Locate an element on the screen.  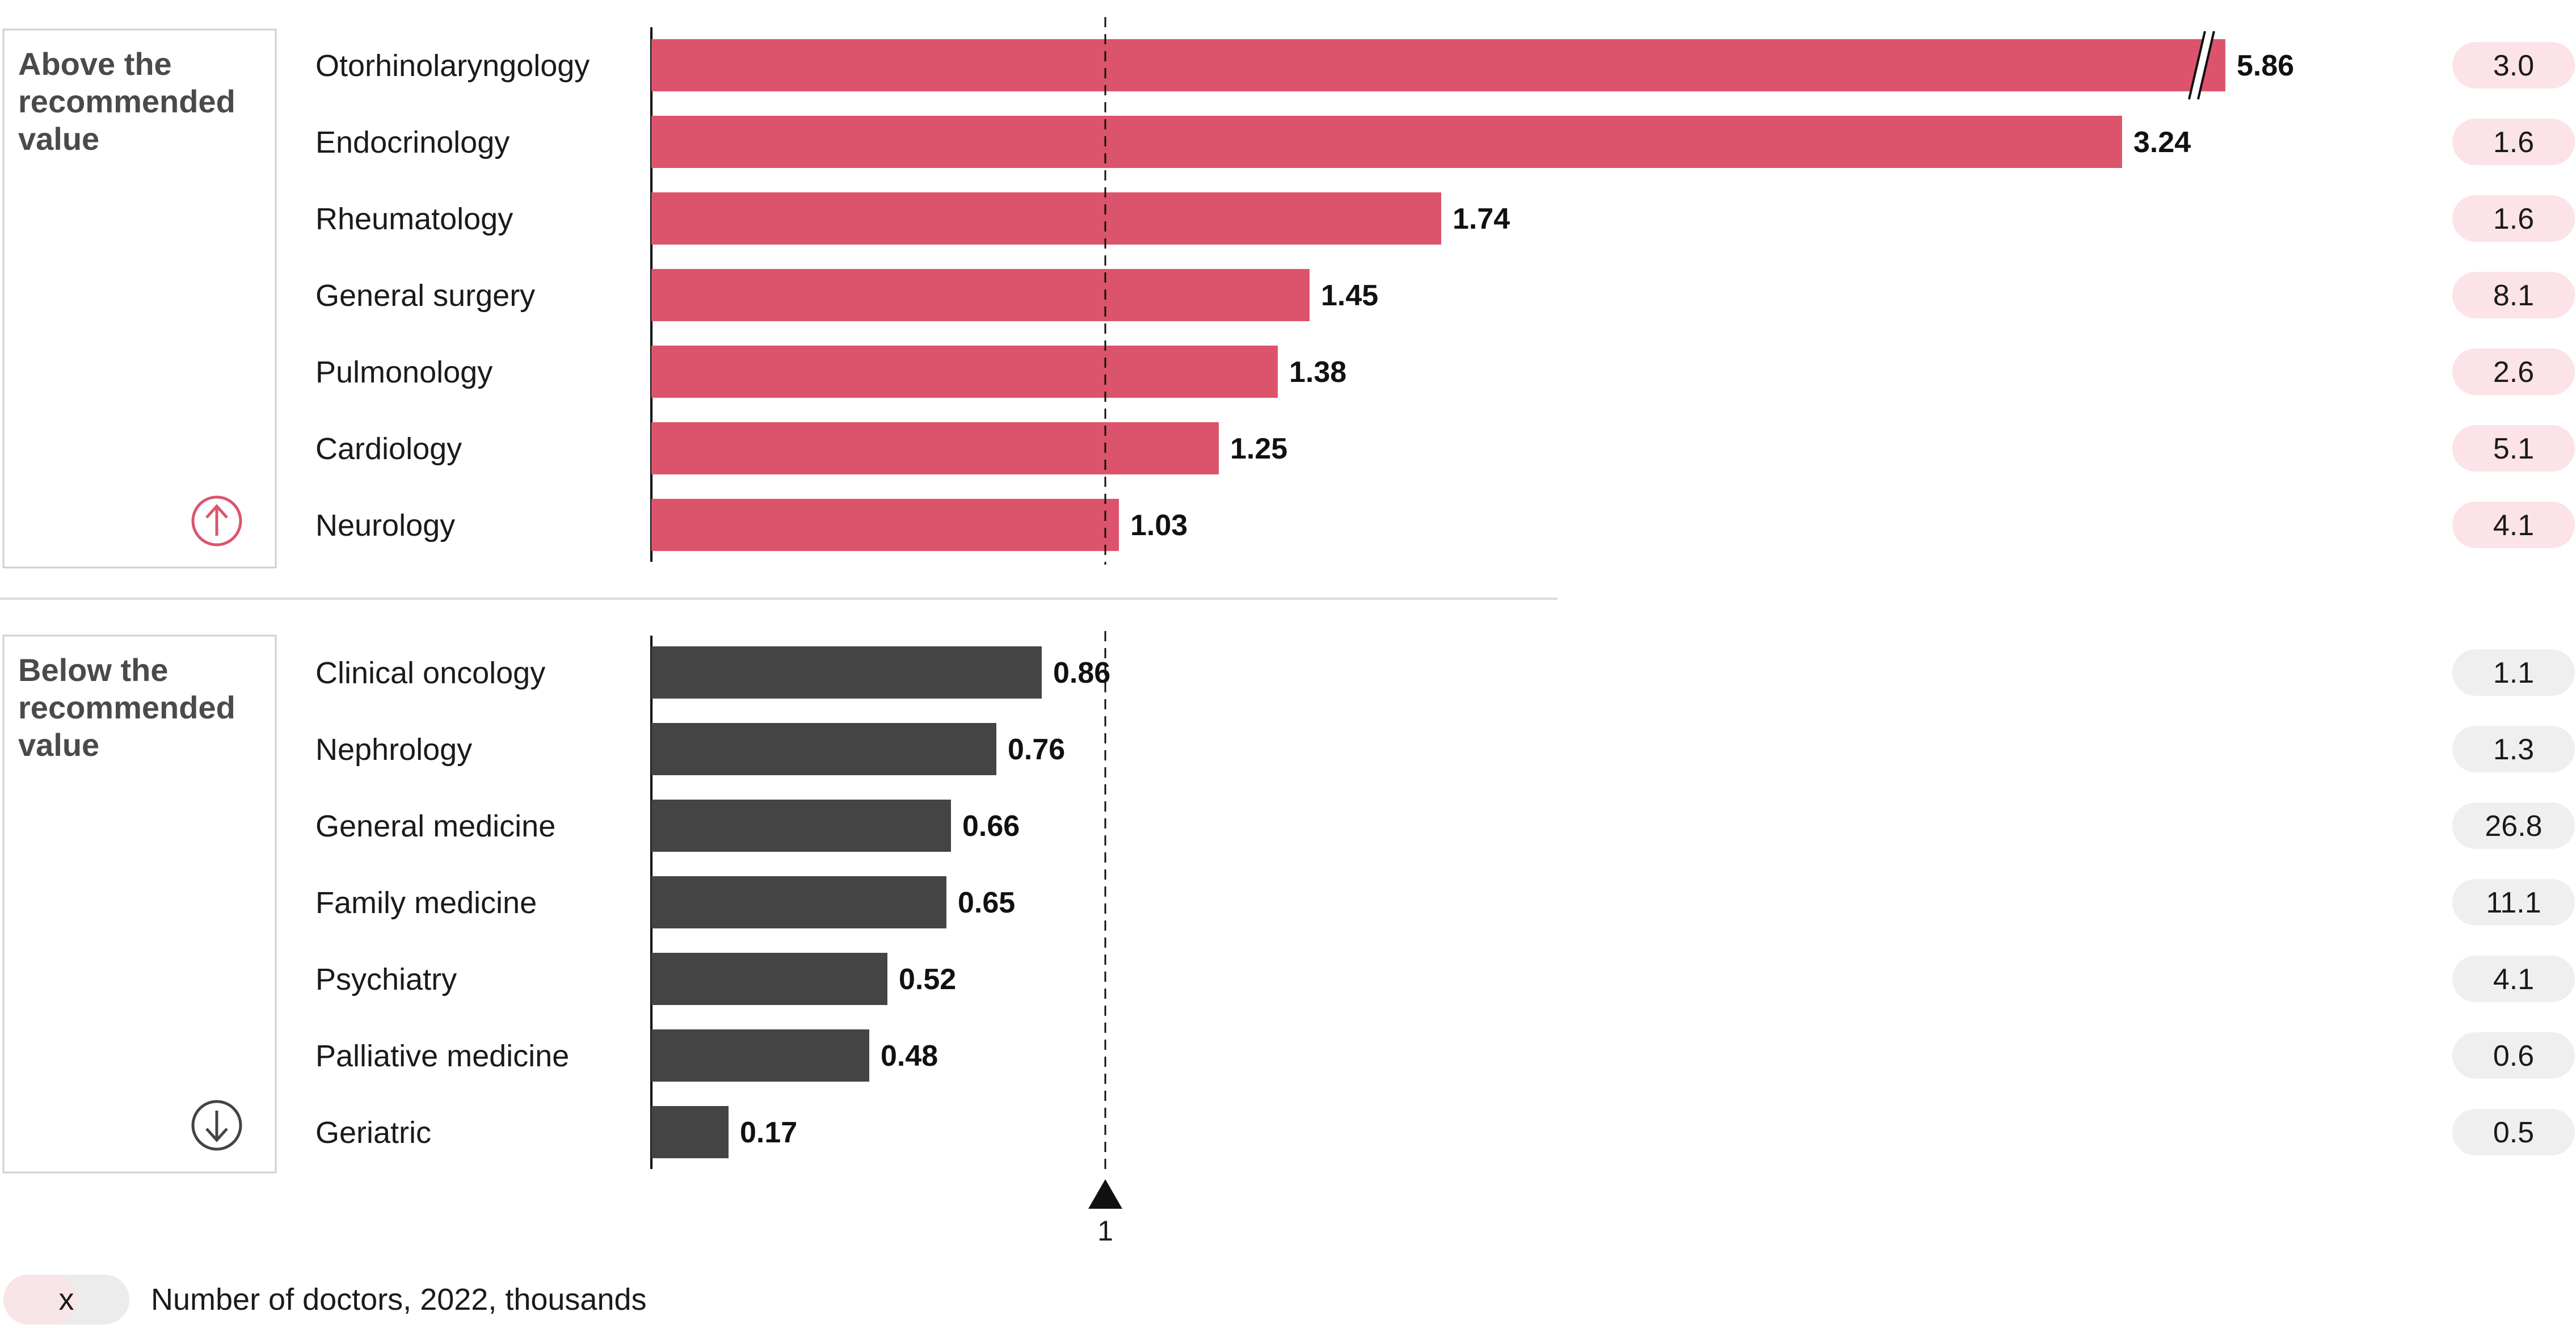
doctors-count: 0.6 is located at coordinates (2513, 1056).